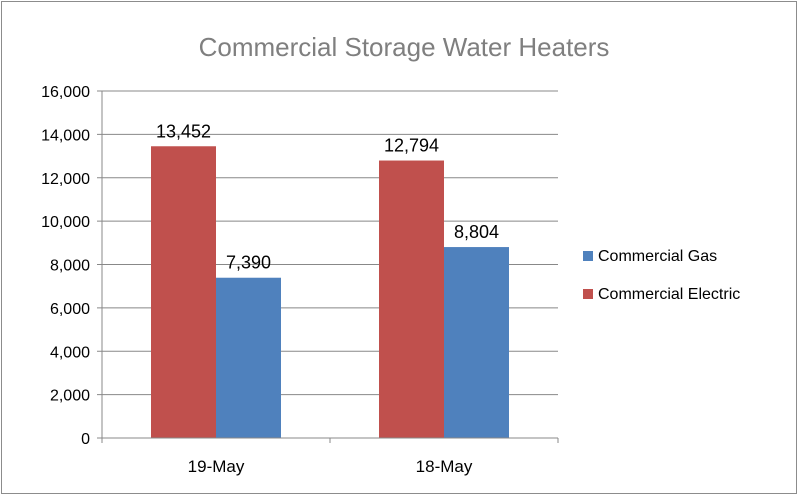  What do you see at coordinates (65, 135) in the screenshot?
I see `y-tick-label: 14,000` at bounding box center [65, 135].